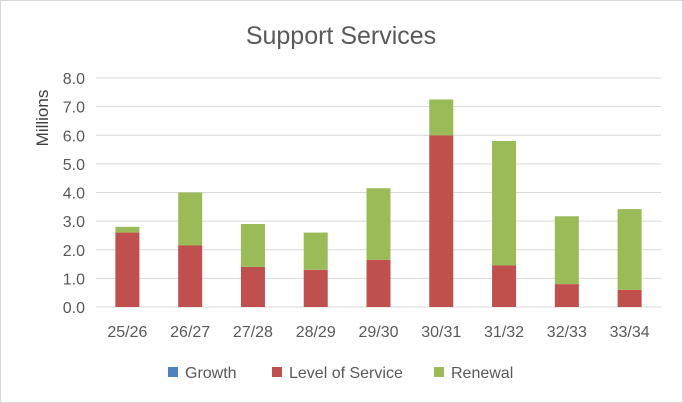 This screenshot has width=683, height=403. I want to click on legend-label: Renewal, so click(482, 373).